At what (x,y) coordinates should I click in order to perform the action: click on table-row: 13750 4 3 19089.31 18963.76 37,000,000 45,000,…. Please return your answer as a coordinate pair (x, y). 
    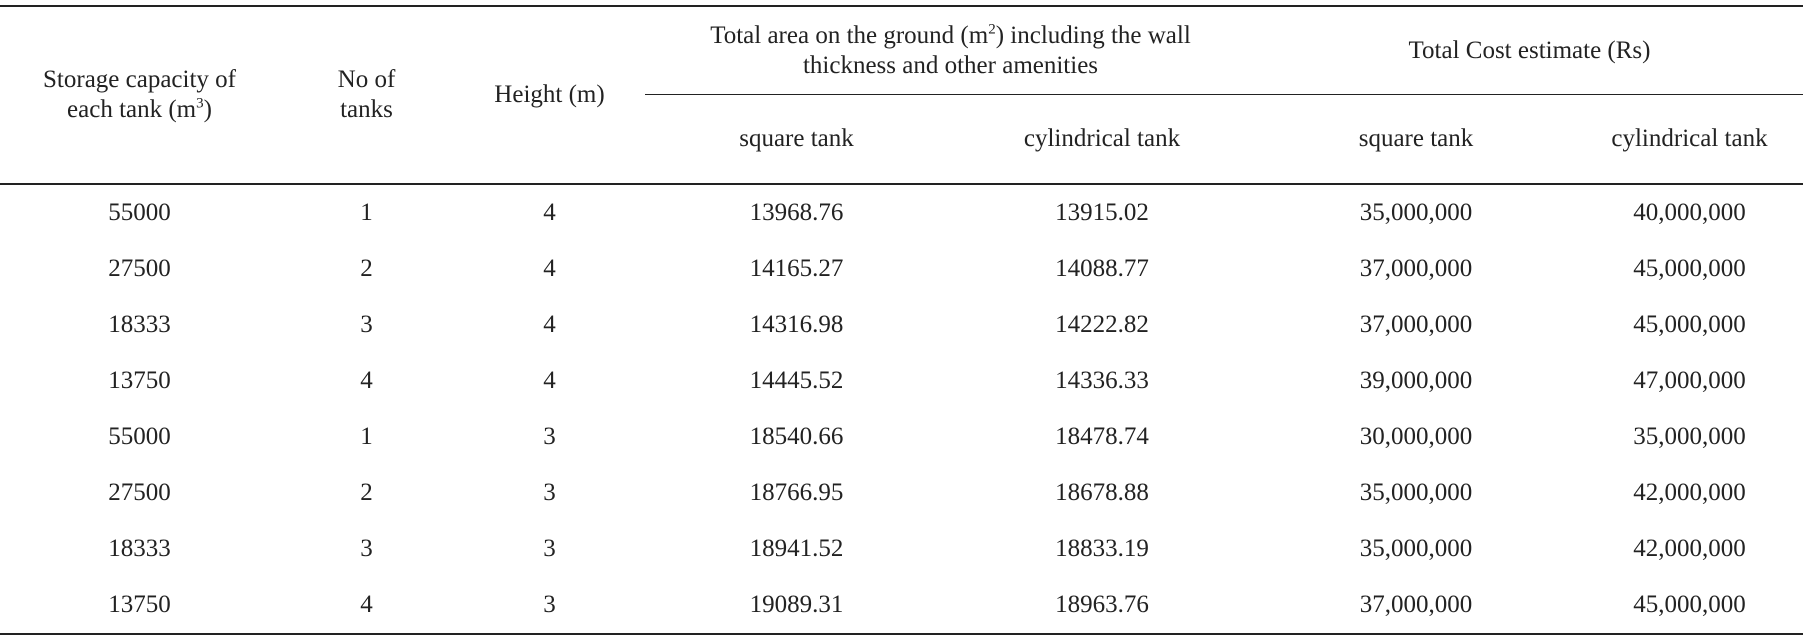
    Looking at the image, I should click on (901, 606).